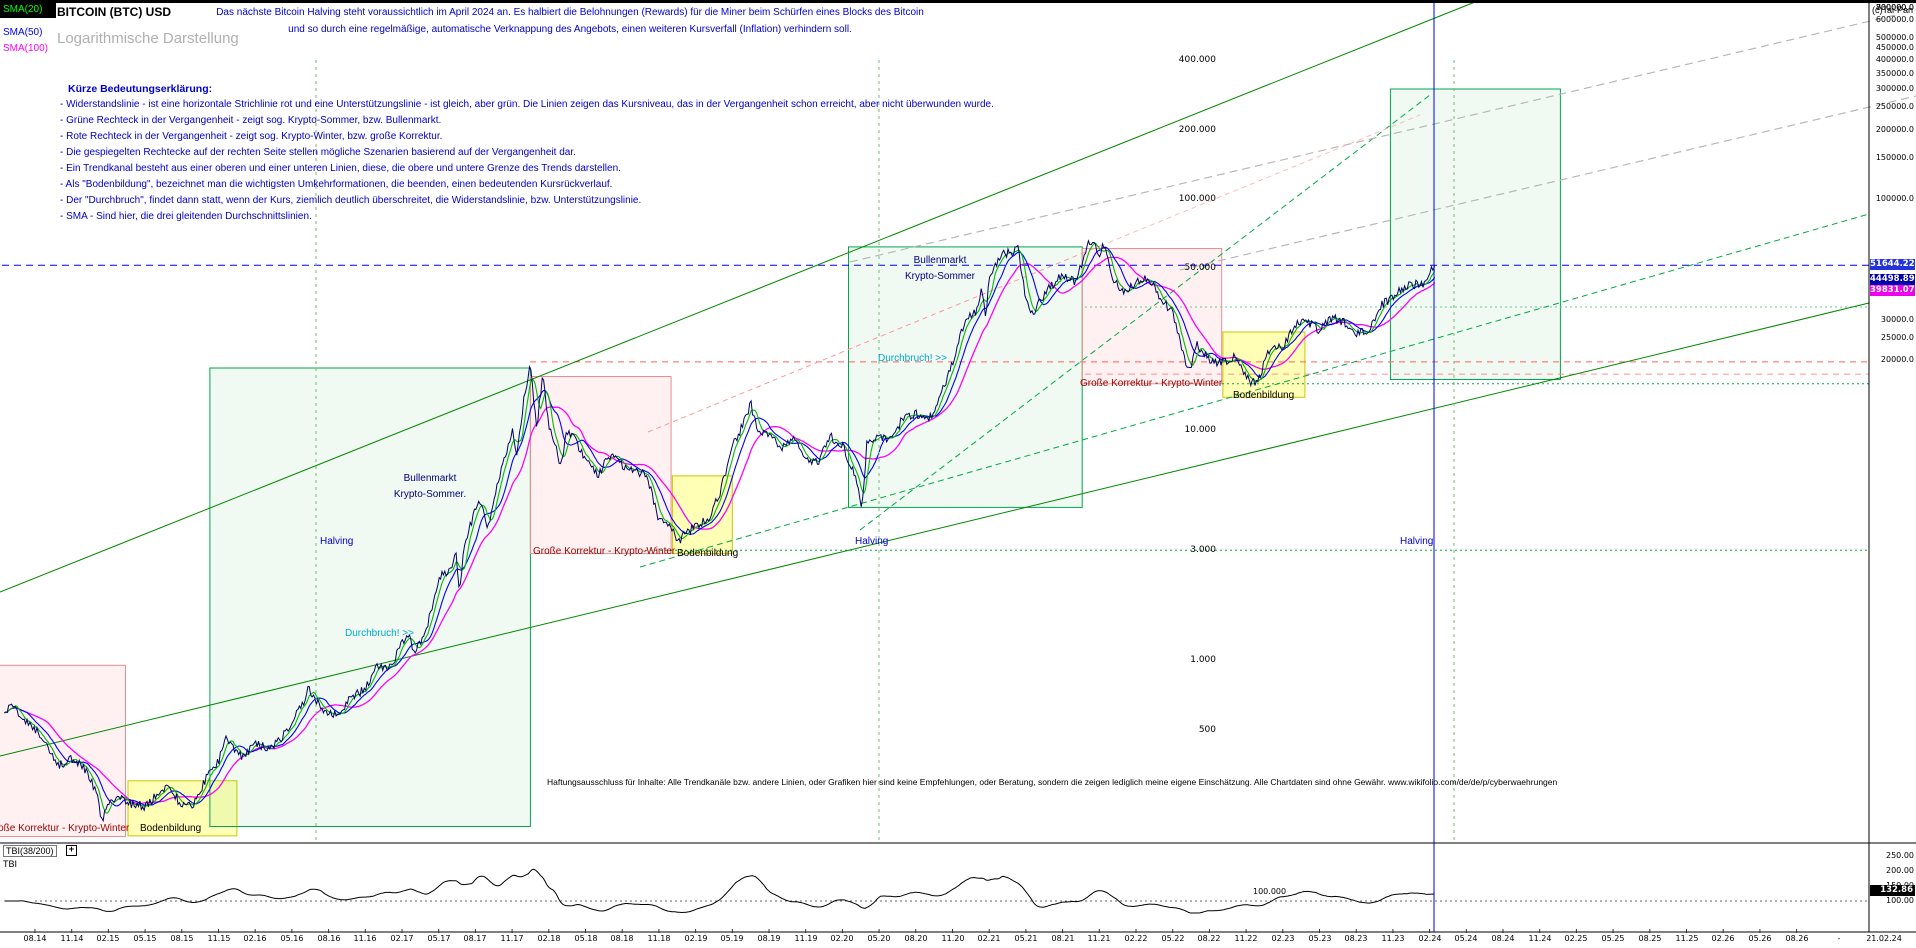 The image size is (1916, 948). Describe the element at coordinates (958, 1) in the screenshot. I see `top-border` at that location.